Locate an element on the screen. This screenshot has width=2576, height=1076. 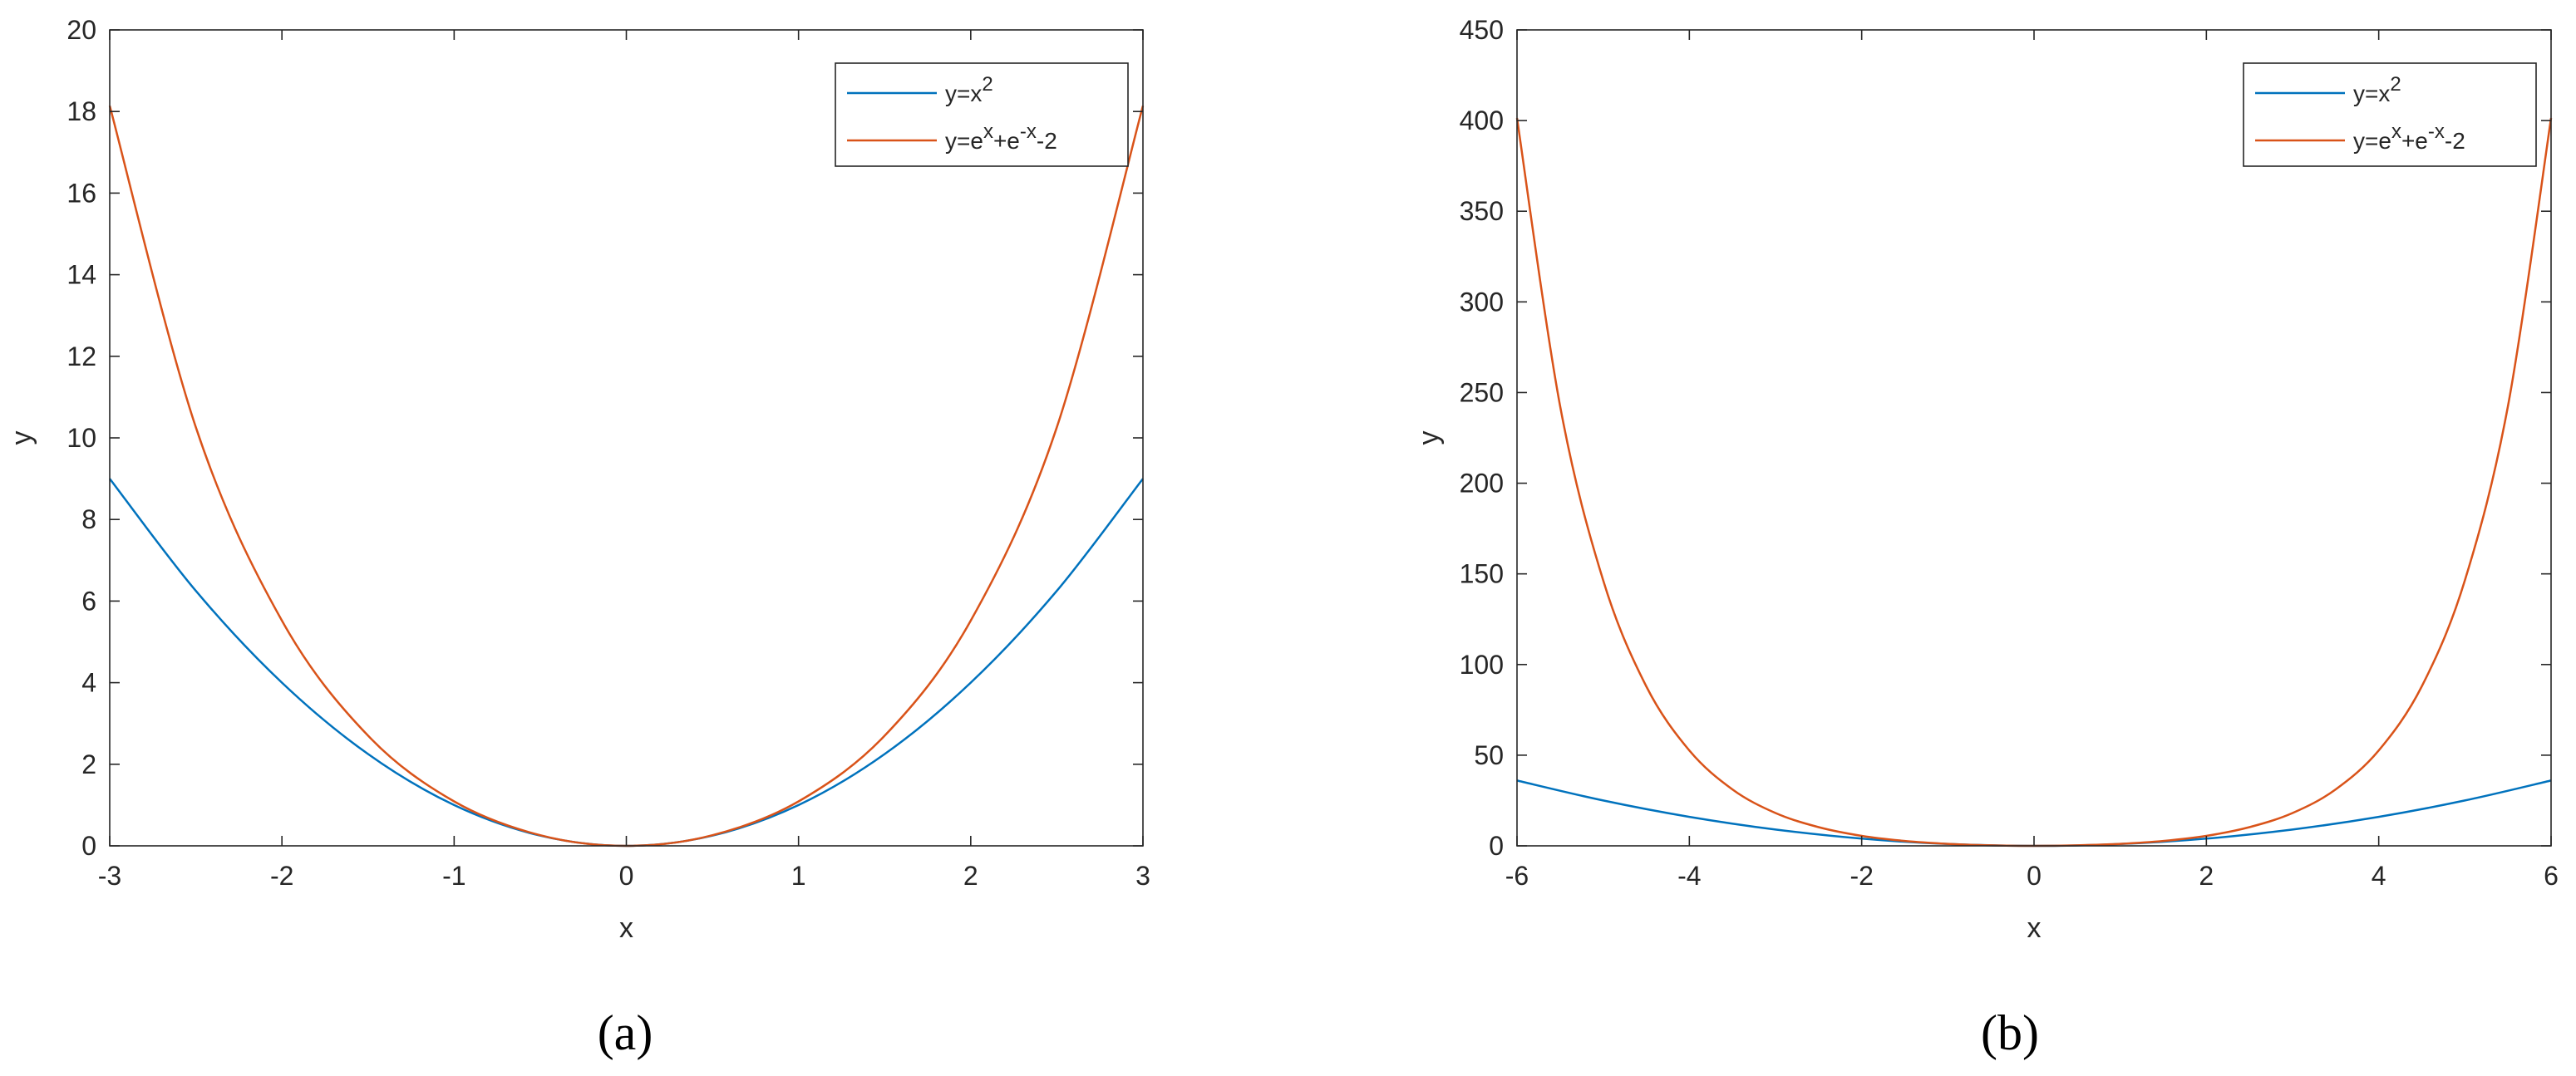
y-tick-label: 450 is located at coordinates (1482, 30).